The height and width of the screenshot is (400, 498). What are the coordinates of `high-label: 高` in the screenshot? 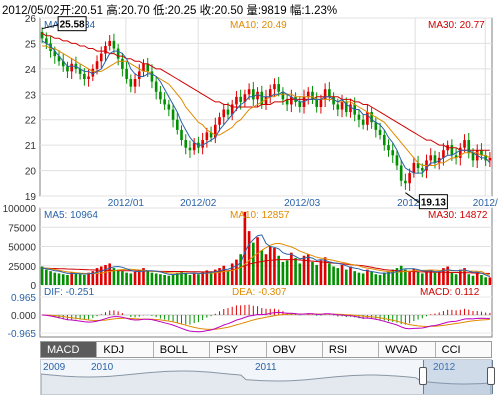 It's located at (112, 11).